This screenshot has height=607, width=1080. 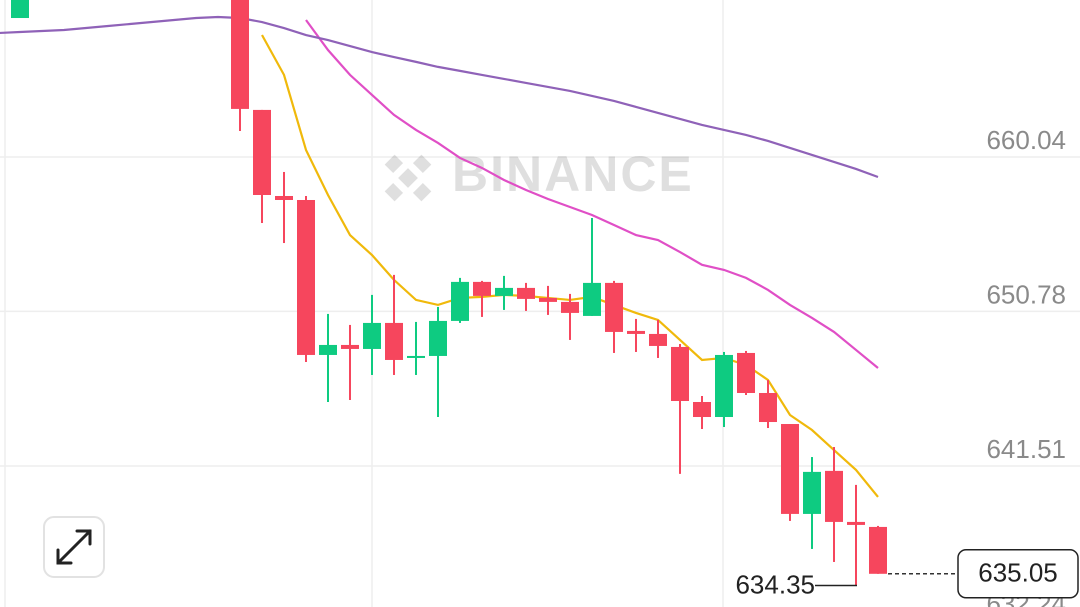 I want to click on watermark: BINANCE, so click(x=539, y=174).